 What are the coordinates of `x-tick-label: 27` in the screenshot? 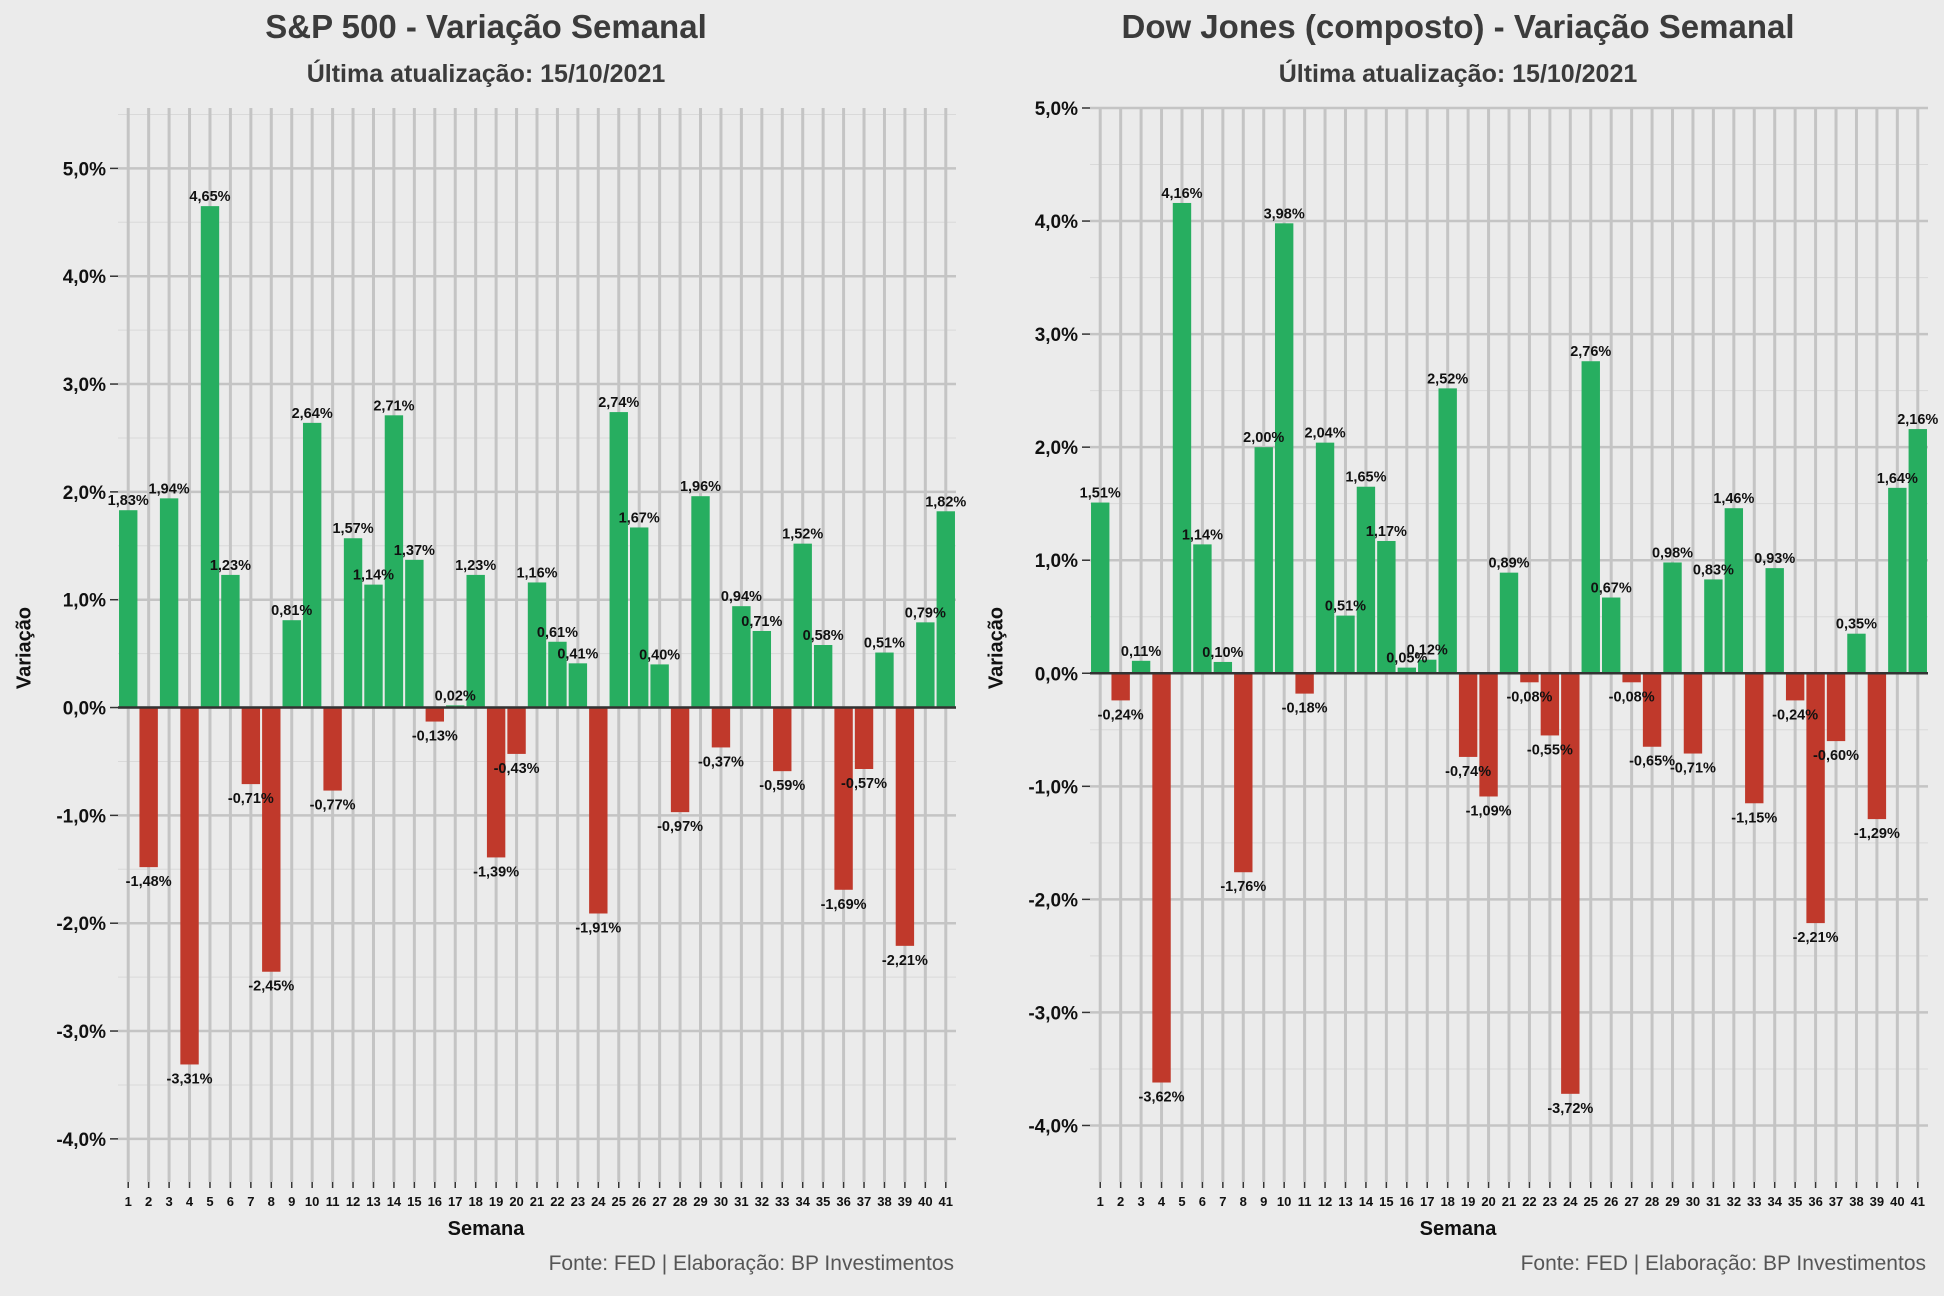 It's located at (1631, 1201).